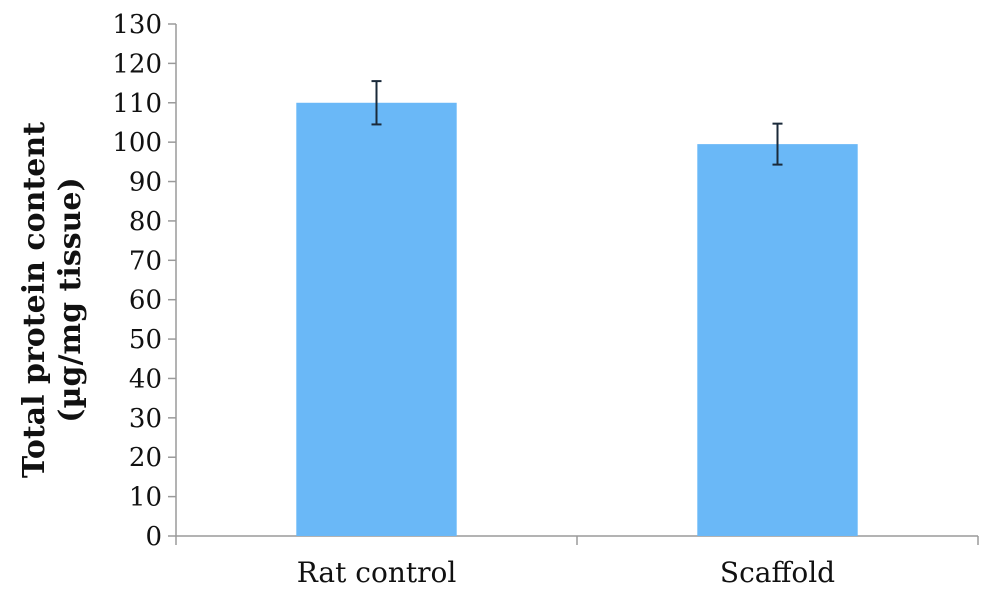 Image resolution: width=1000 pixels, height=610 pixels. Describe the element at coordinates (137, 25) in the screenshot. I see `y-tick-label: 130` at that location.